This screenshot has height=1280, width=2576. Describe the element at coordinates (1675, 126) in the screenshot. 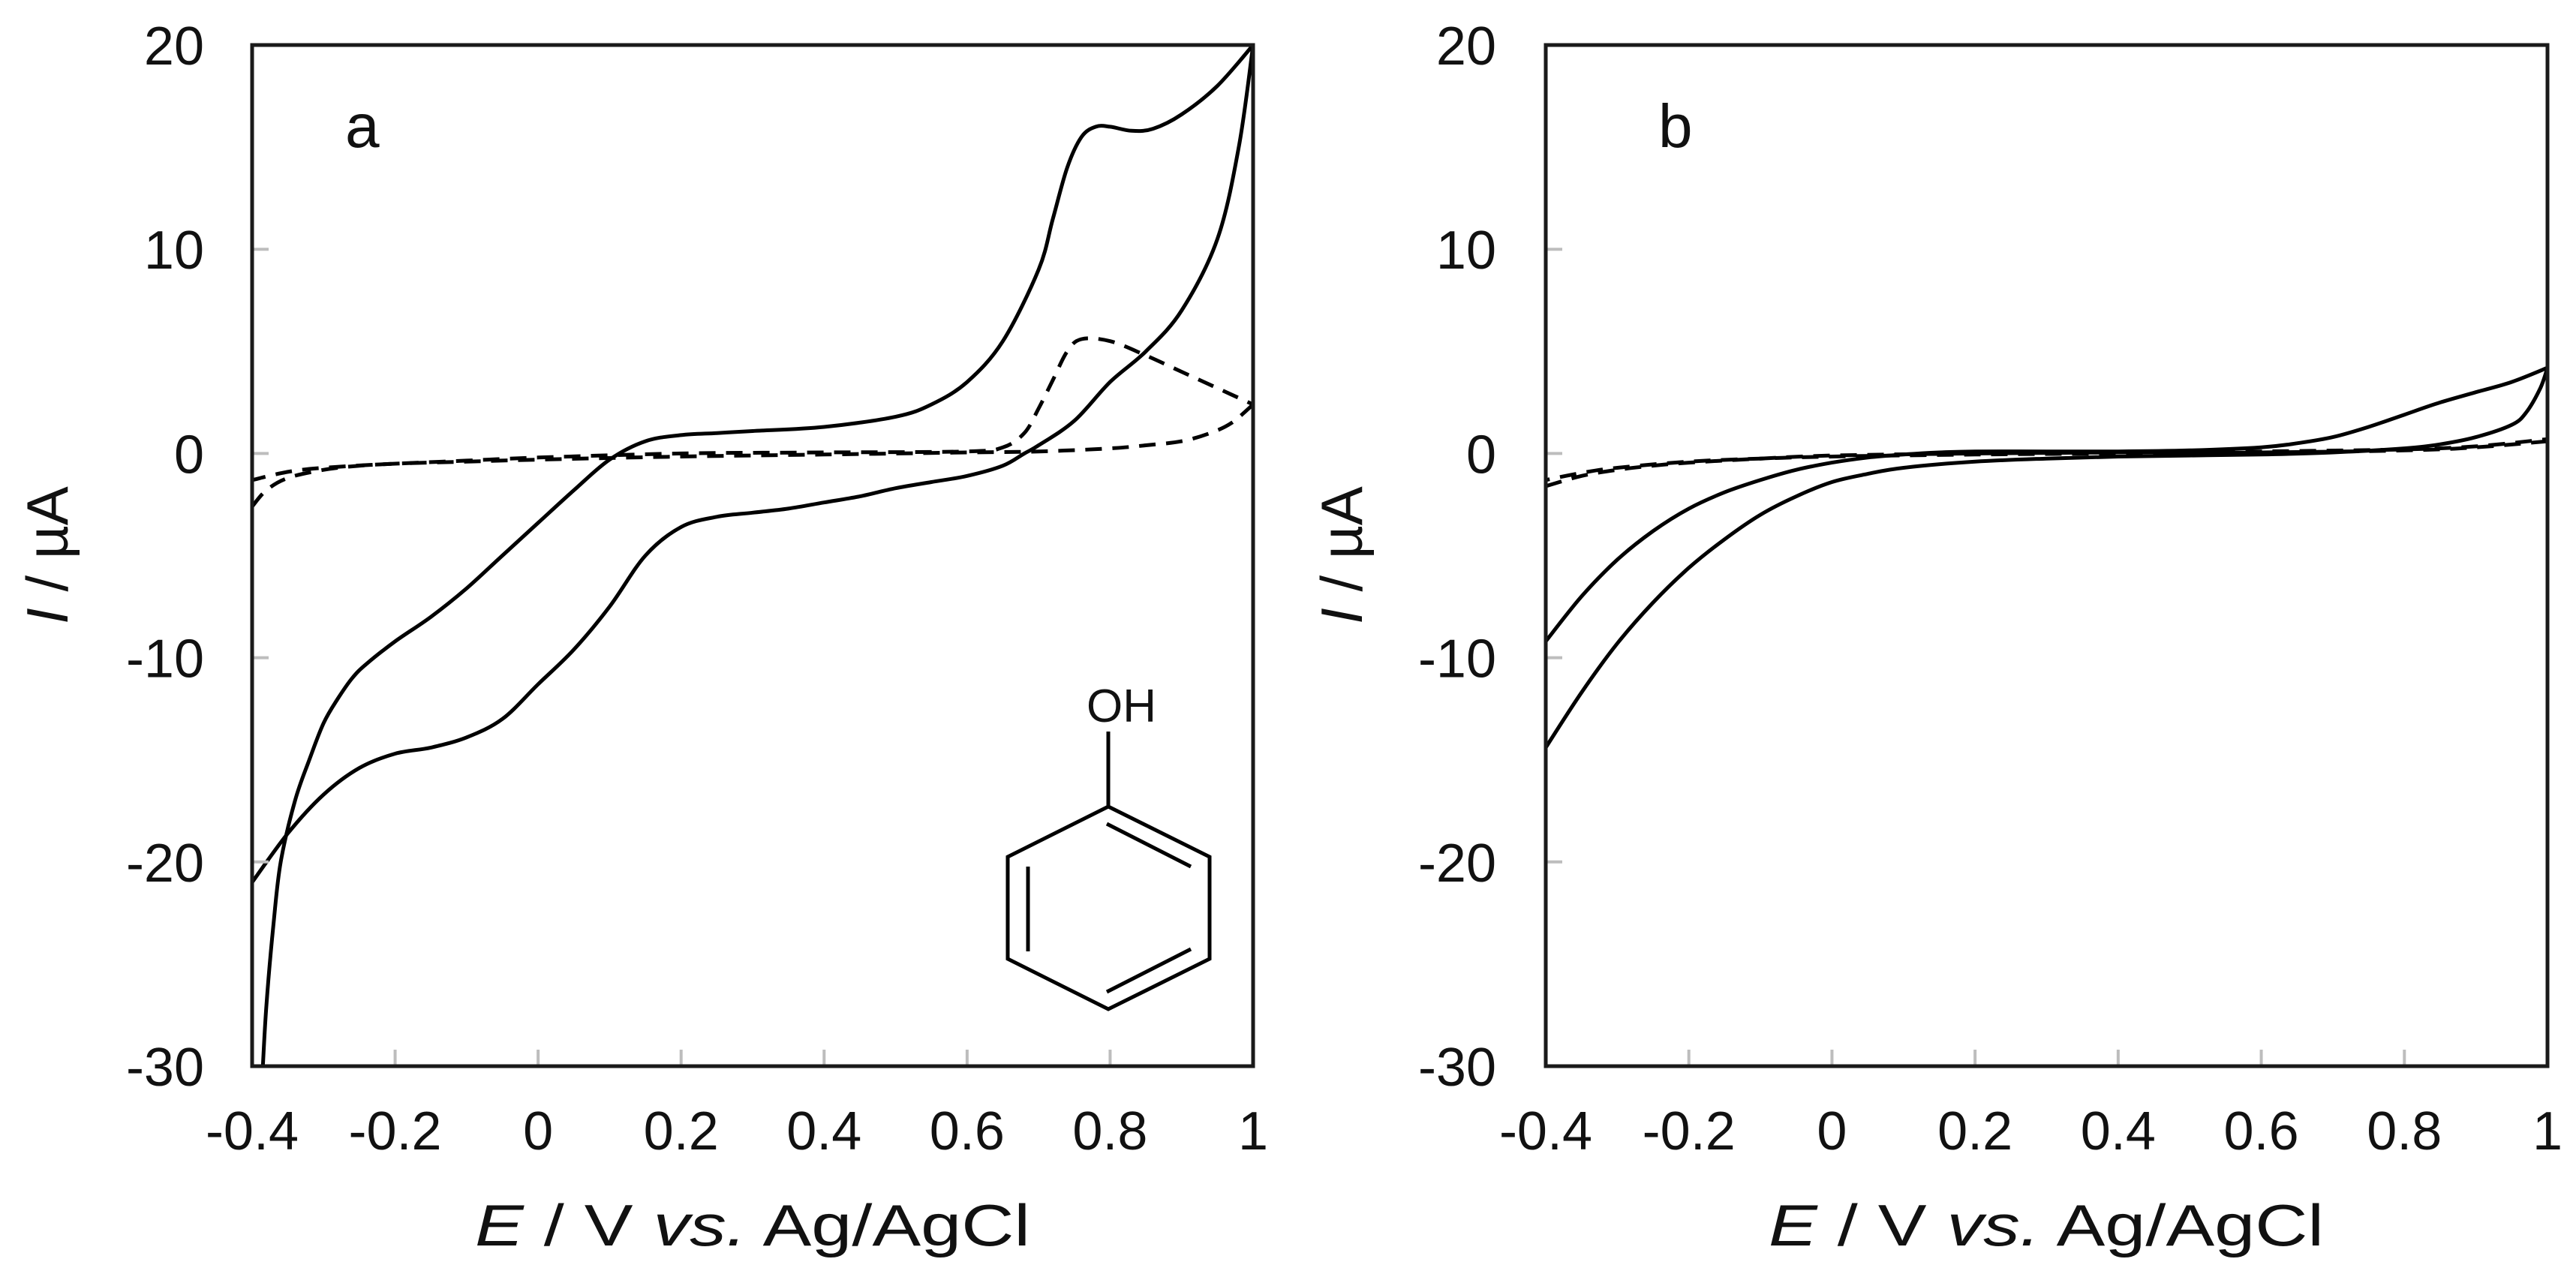

I see `panel-b-letter: b` at that location.